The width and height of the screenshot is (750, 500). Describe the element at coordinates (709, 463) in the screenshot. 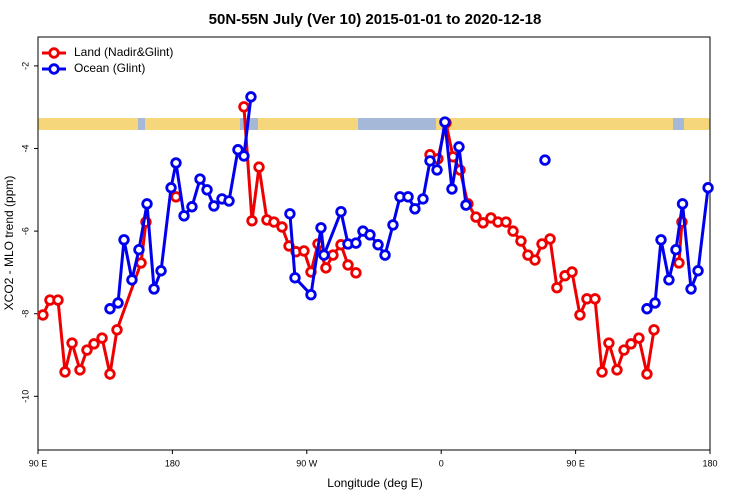

I see `x-tick-label: 180` at that location.